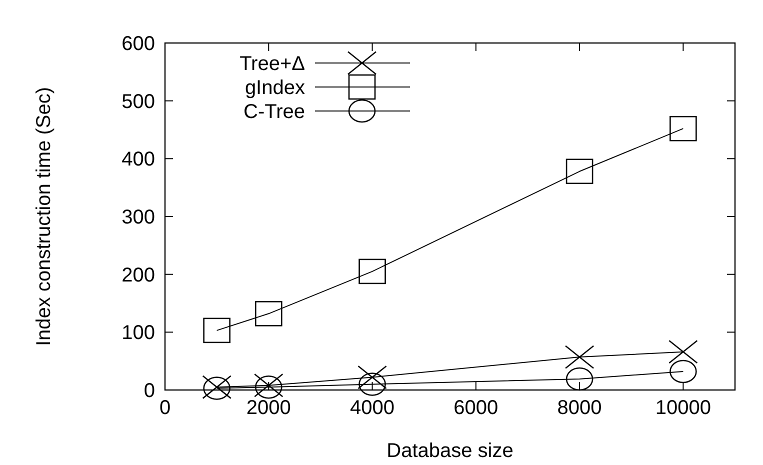 The width and height of the screenshot is (763, 465). I want to click on x-tick-label: 8000, so click(579, 408).